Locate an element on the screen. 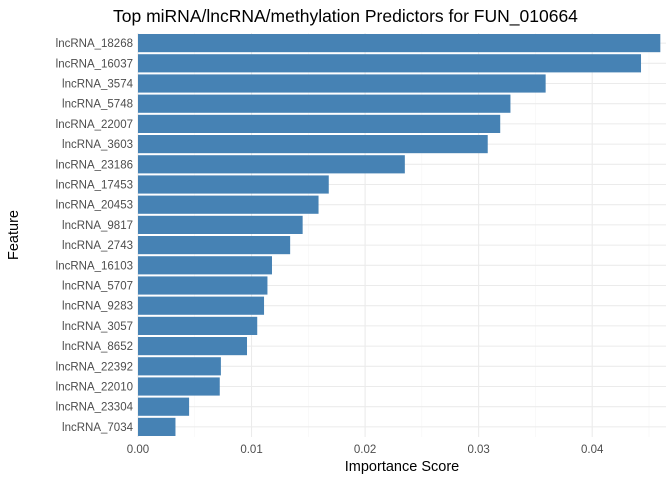 The width and height of the screenshot is (672, 480). y-tick-label: lncRNA_22007 is located at coordinates (94, 125).